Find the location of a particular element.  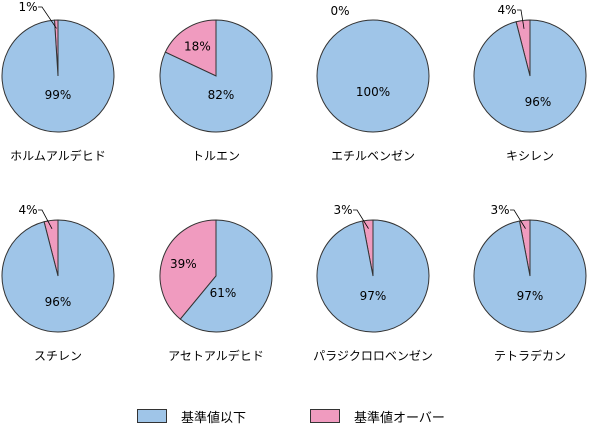

pie-title: キシレン is located at coordinates (530, 156).